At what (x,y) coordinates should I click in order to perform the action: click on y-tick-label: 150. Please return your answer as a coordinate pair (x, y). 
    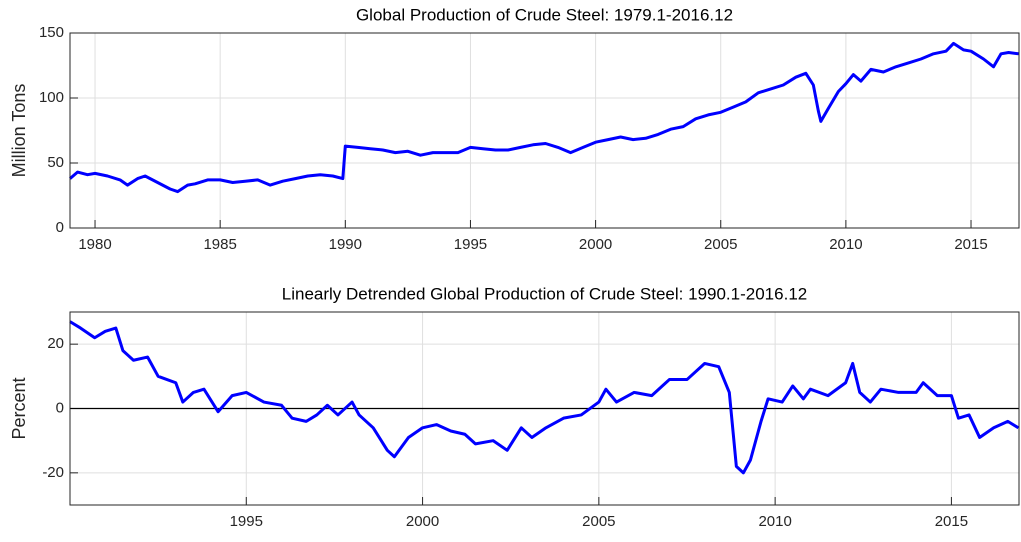
    Looking at the image, I should click on (51, 32).